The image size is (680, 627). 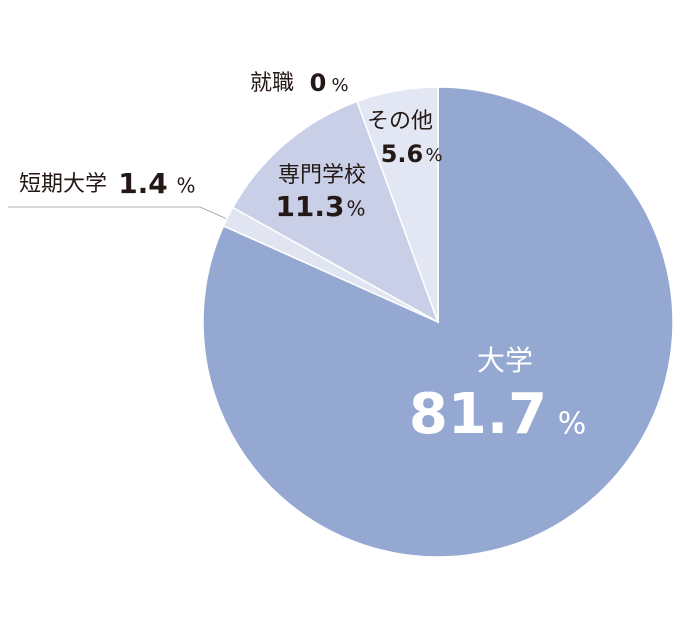 I want to click on value-label: 0, so click(x=318, y=83).